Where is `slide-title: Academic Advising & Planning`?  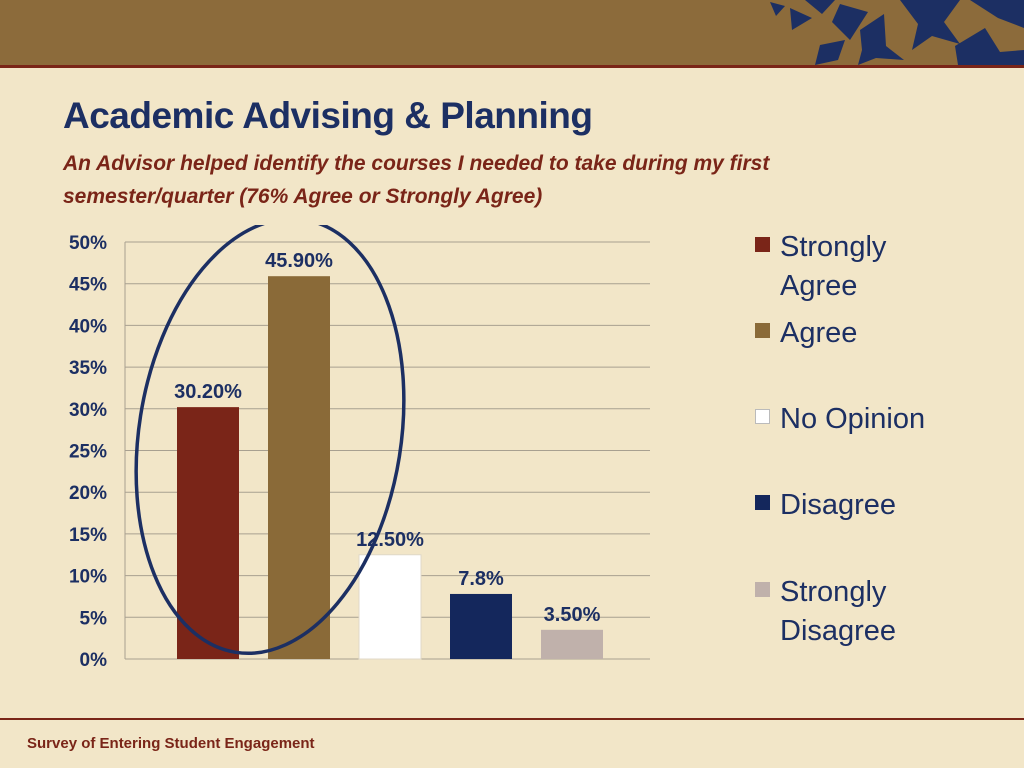
slide-title: Academic Advising & Planning is located at coordinates (328, 115).